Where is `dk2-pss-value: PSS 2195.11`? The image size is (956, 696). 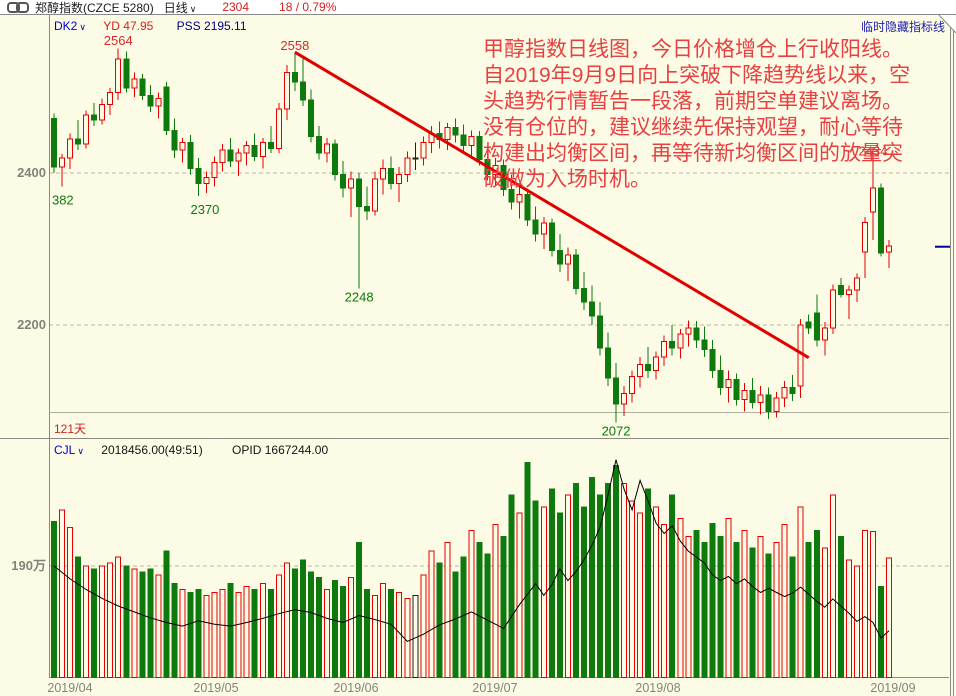 dk2-pss-value: PSS 2195.11 is located at coordinates (211, 26).